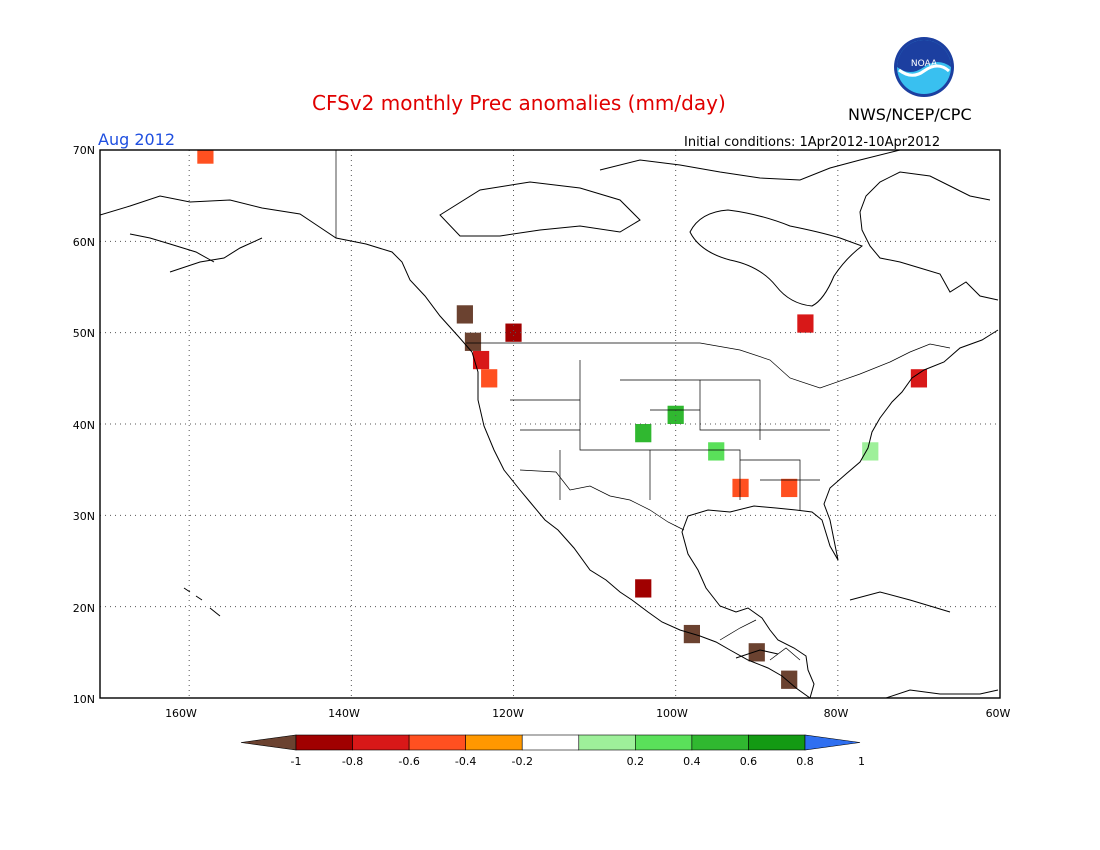  I want to click on colorbar-tick-label: 0.8, so click(805, 761).